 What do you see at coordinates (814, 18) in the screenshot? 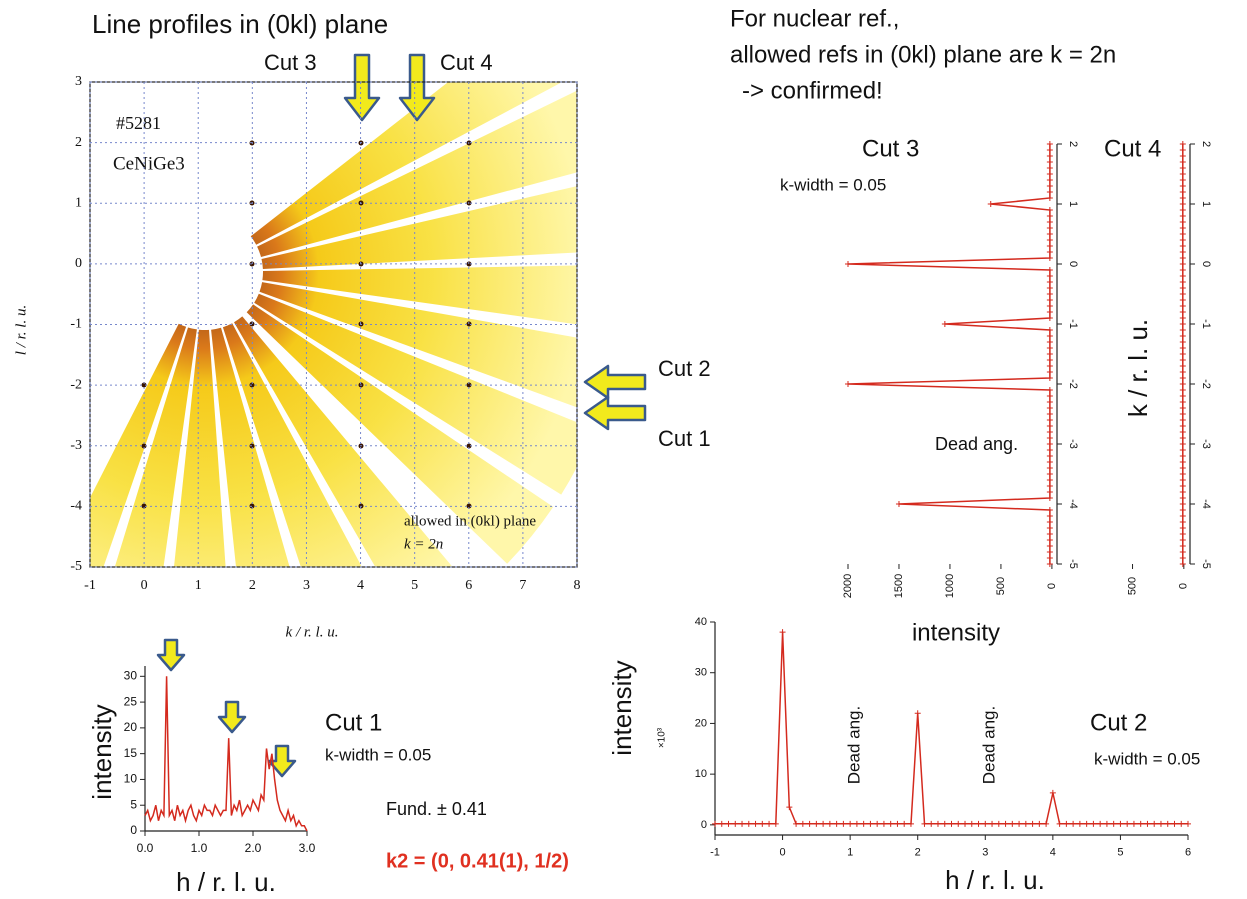
I see `note-line: For nuclear ref.,` at bounding box center [814, 18].